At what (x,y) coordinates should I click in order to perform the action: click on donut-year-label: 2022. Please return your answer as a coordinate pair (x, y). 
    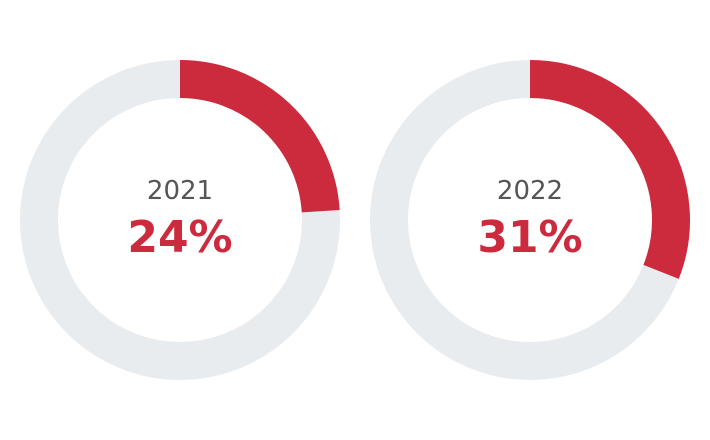
    Looking at the image, I should click on (530, 191).